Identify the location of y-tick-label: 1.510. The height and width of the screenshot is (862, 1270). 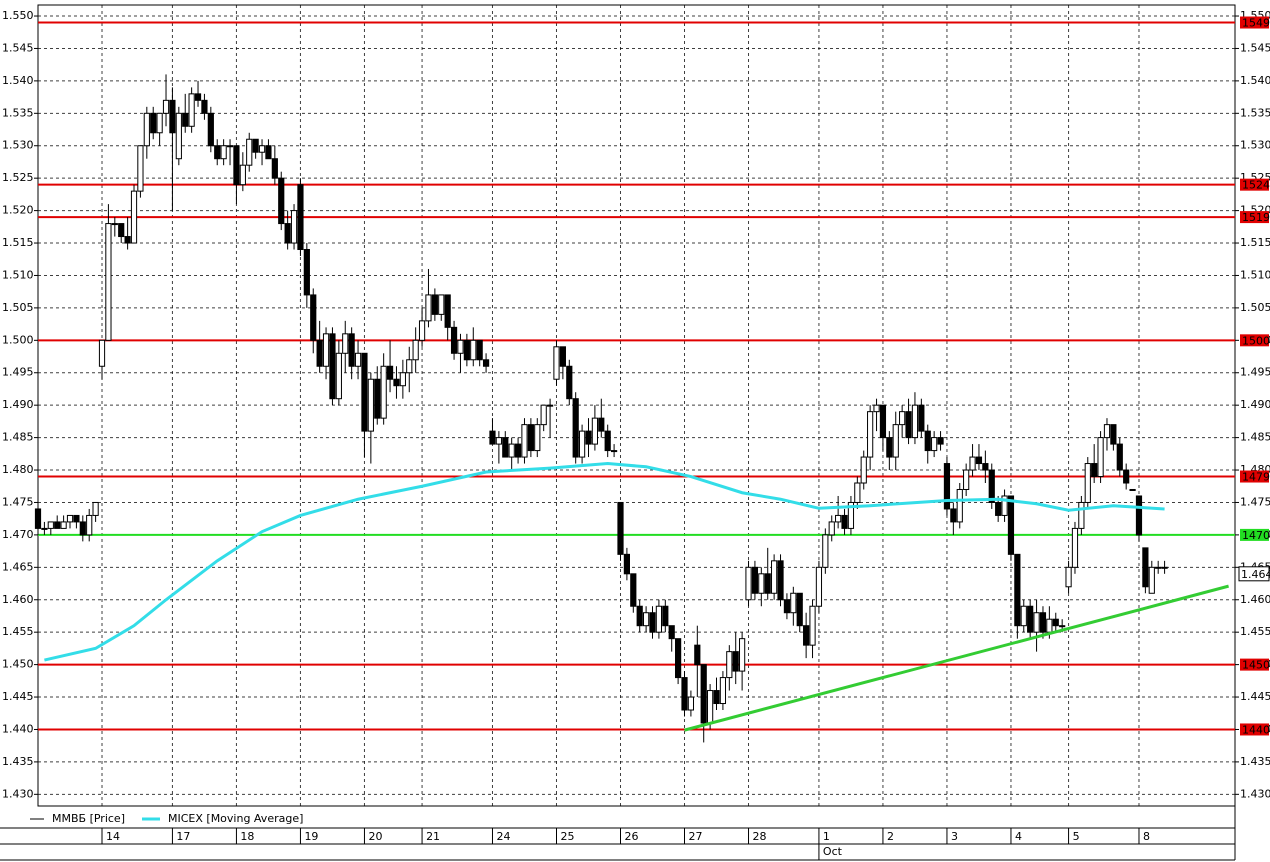
(18, 274).